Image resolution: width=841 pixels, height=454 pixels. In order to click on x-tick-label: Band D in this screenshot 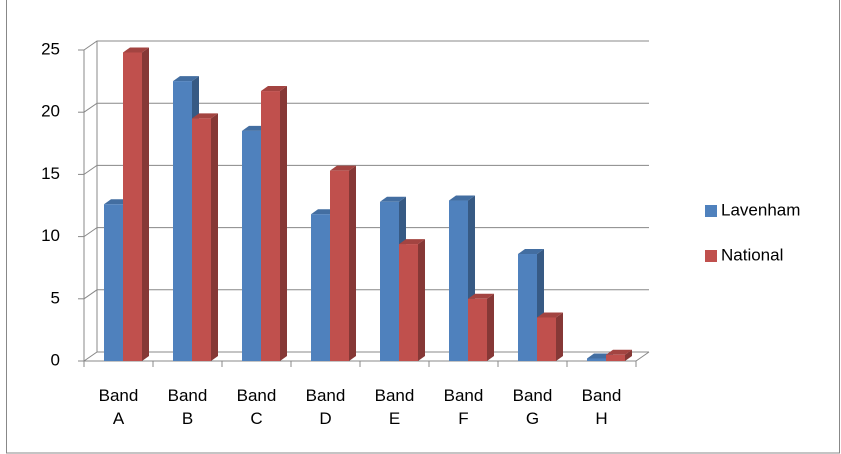, I will do `click(325, 407)`.